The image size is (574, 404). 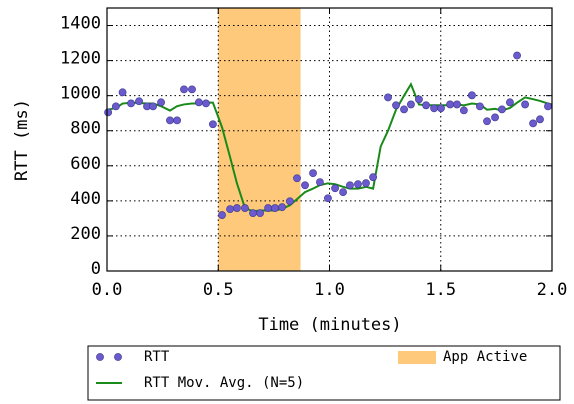 I want to click on shaded-span, so click(x=259, y=139).